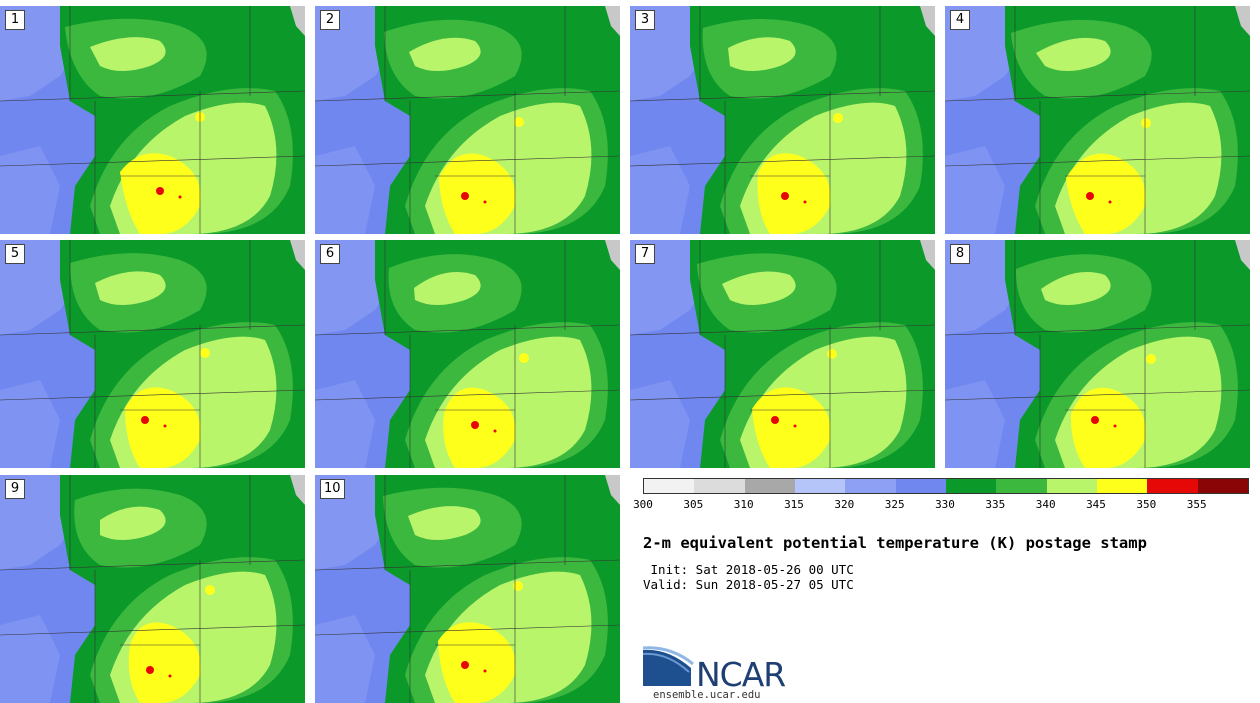 This screenshot has width=1260, height=703. Describe the element at coordinates (741, 674) in the screenshot. I see `ncar-logo-text: NCAR` at that location.